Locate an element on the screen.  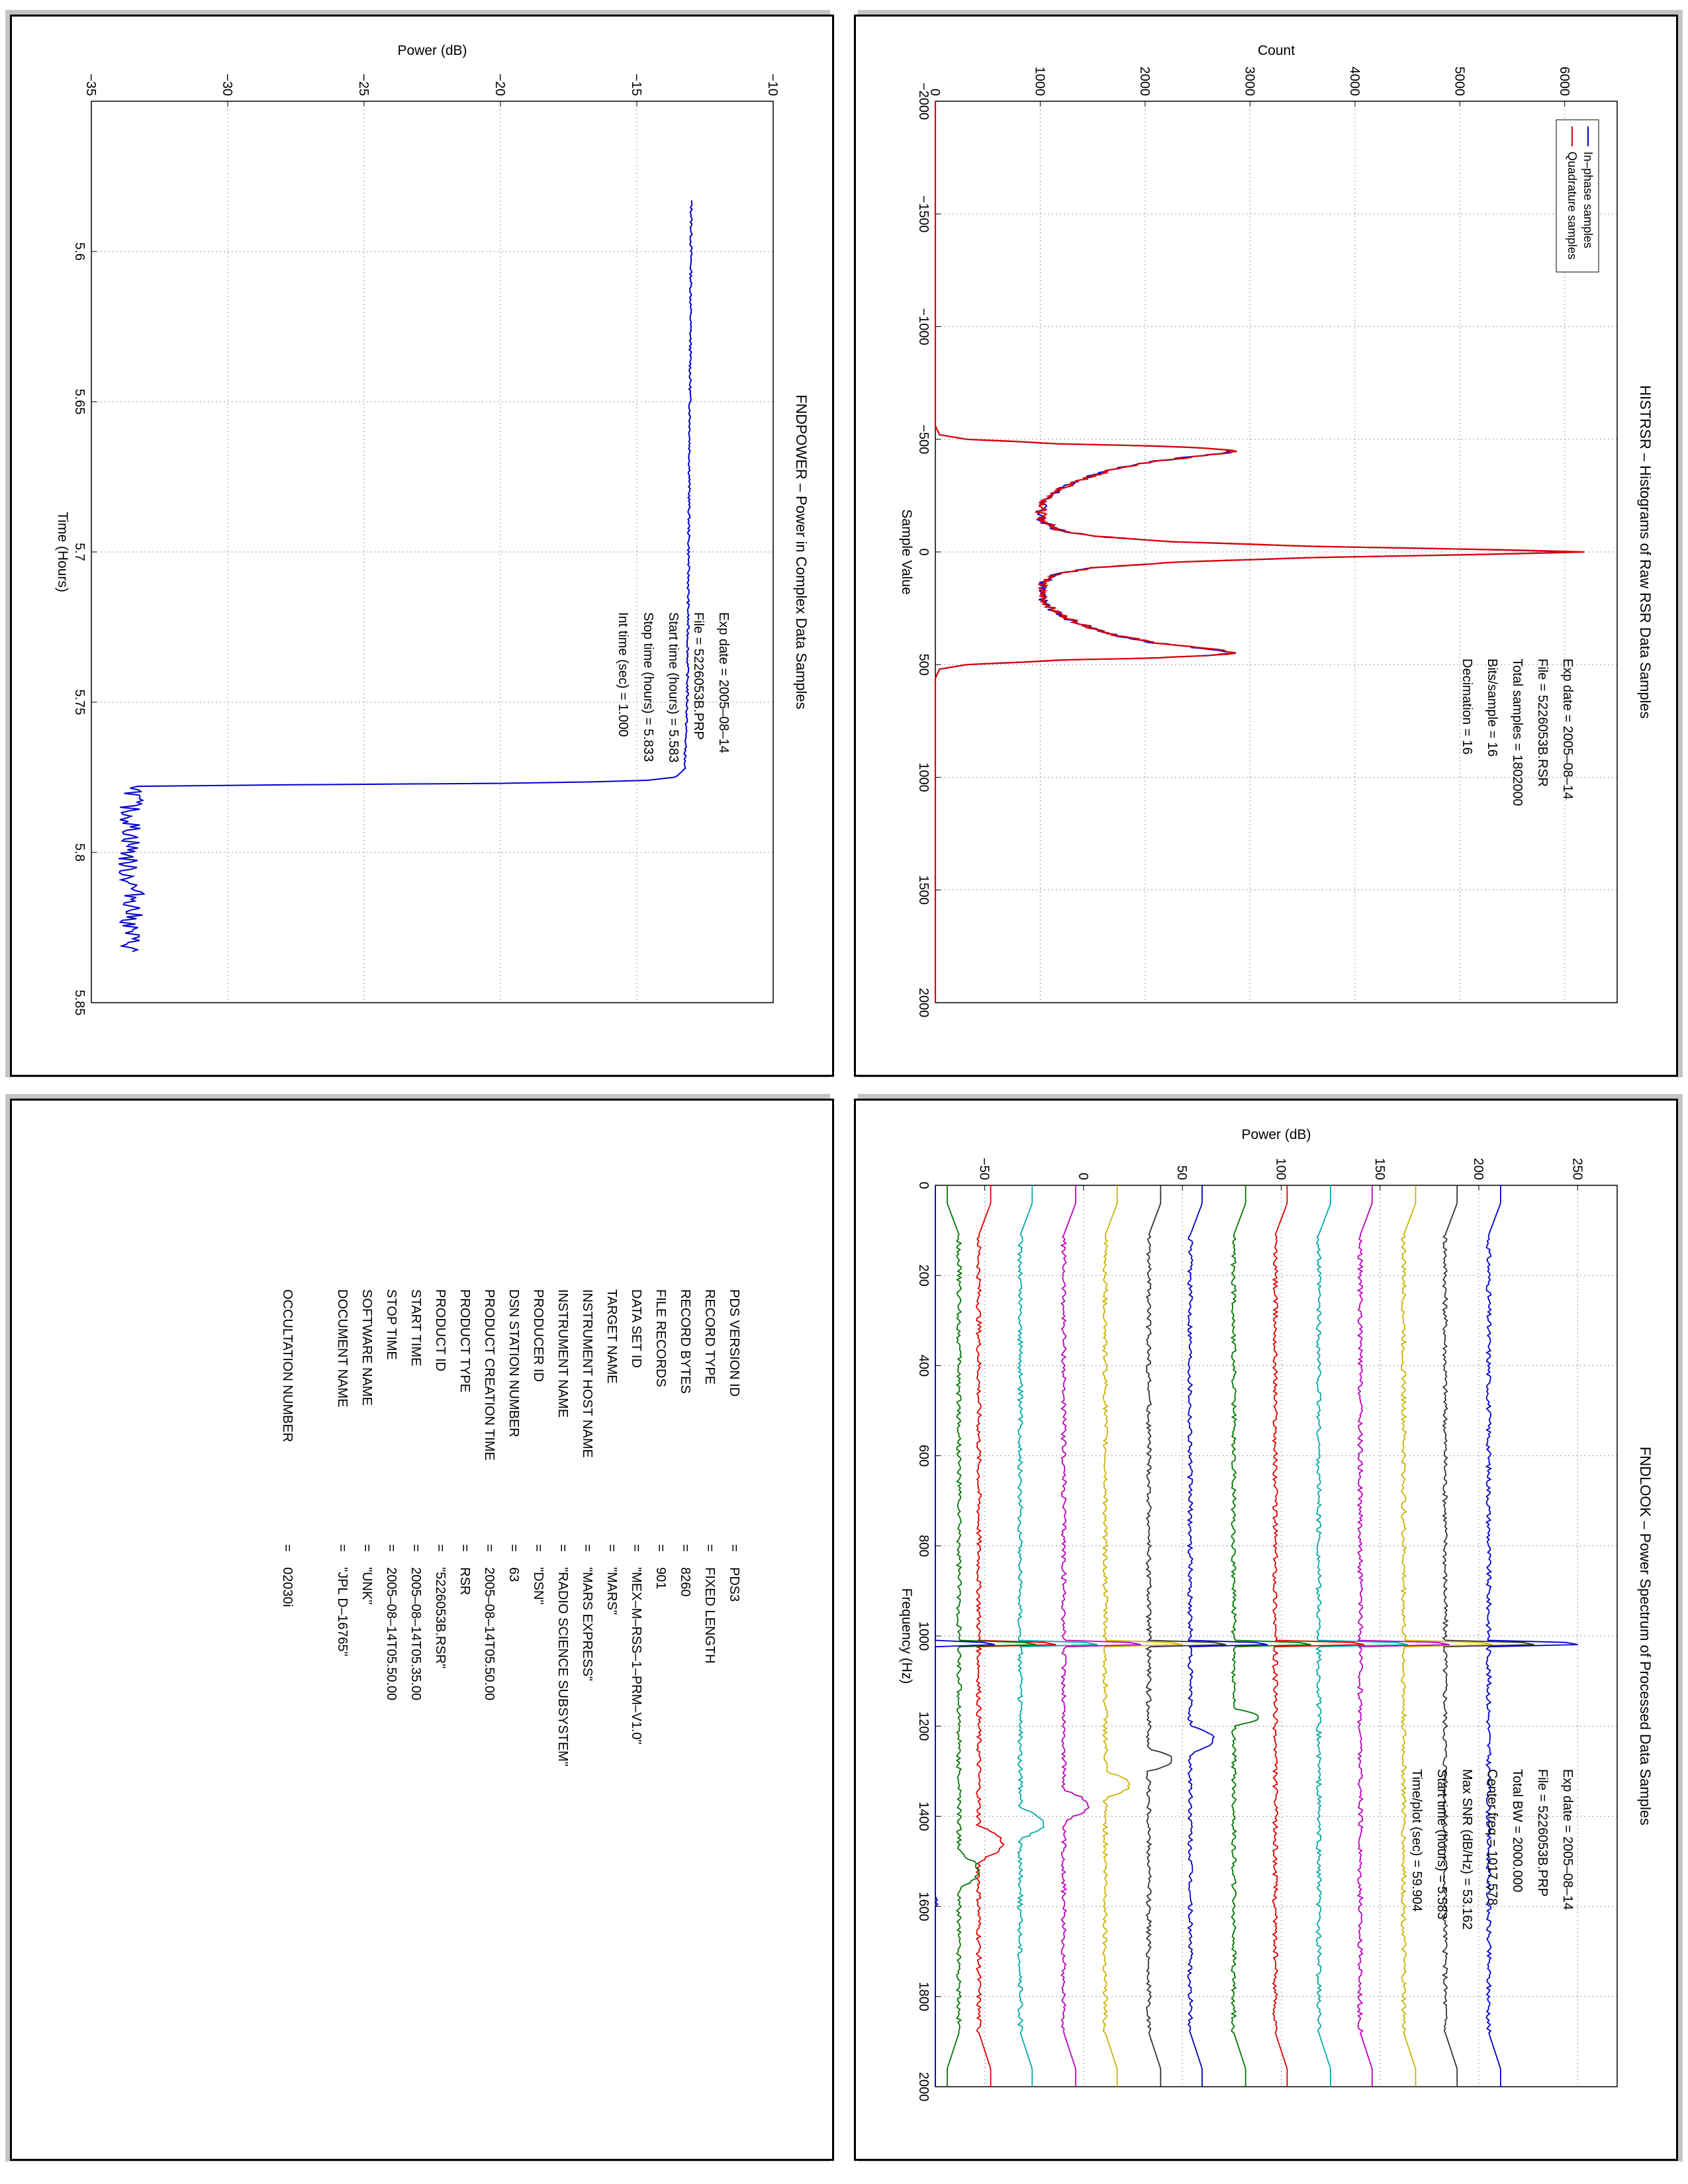
label-value: "JPL D–16765" is located at coordinates (342, 1612).